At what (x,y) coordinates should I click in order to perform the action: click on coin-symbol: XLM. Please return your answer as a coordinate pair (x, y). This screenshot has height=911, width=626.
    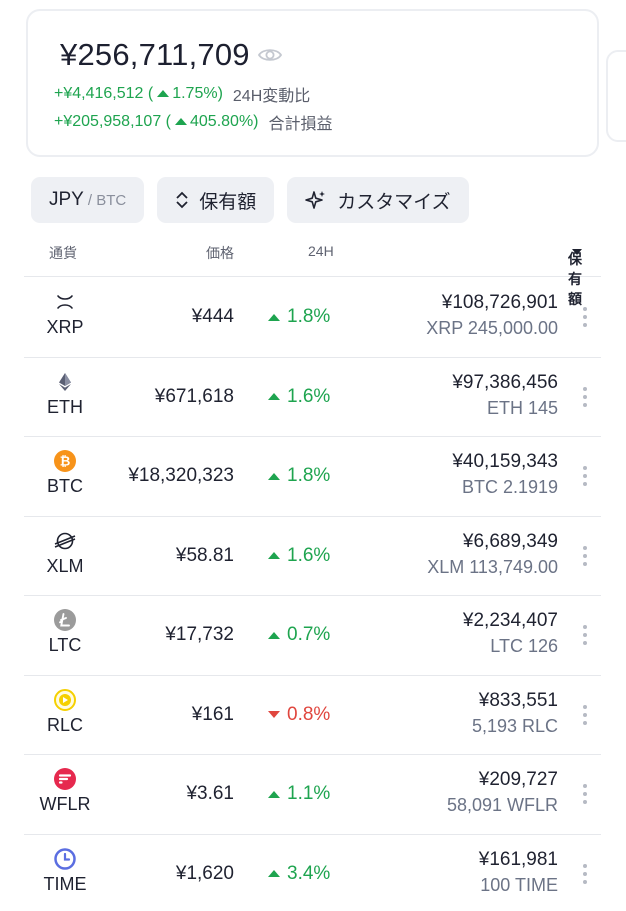
    Looking at the image, I should click on (65, 565).